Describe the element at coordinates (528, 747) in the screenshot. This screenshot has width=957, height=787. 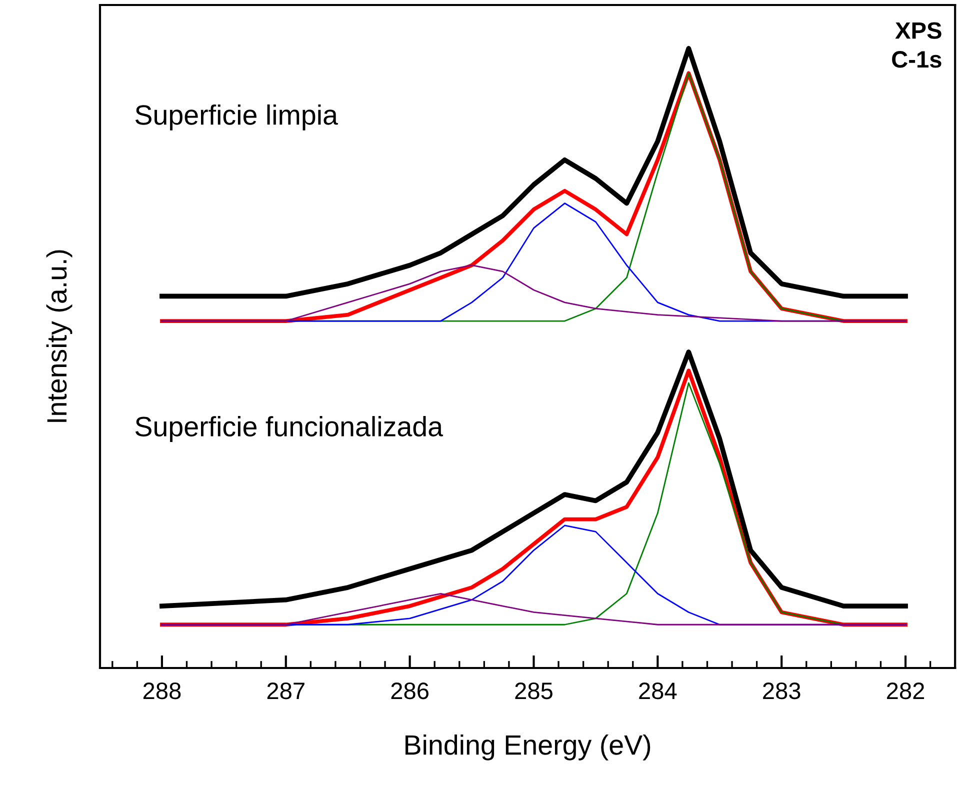
I see `x-axis-title: Binding Energy (eV)` at that location.